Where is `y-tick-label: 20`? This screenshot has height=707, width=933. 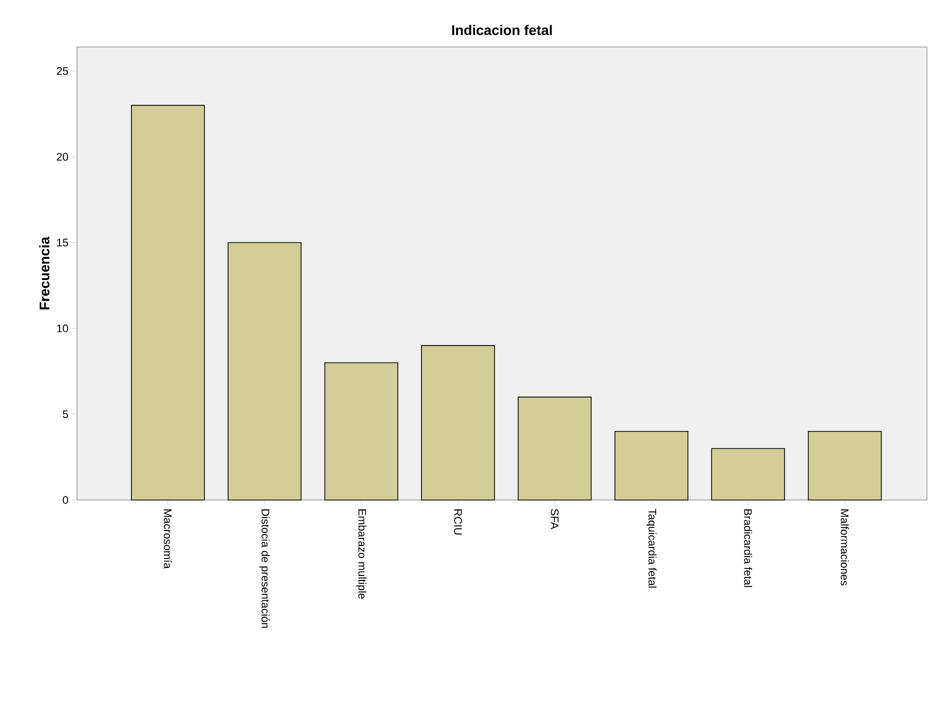
y-tick-label: 20 is located at coordinates (62, 156).